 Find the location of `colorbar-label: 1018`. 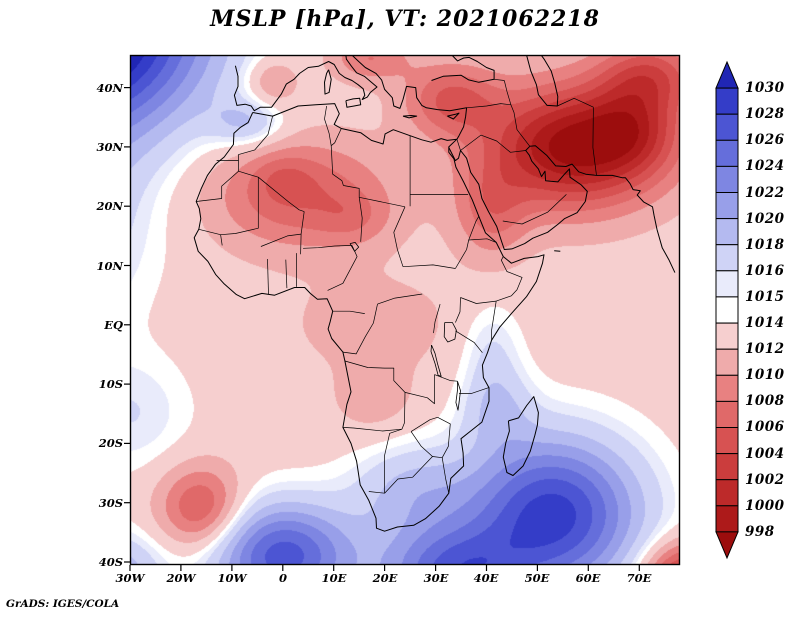

colorbar-label: 1018 is located at coordinates (765, 245).